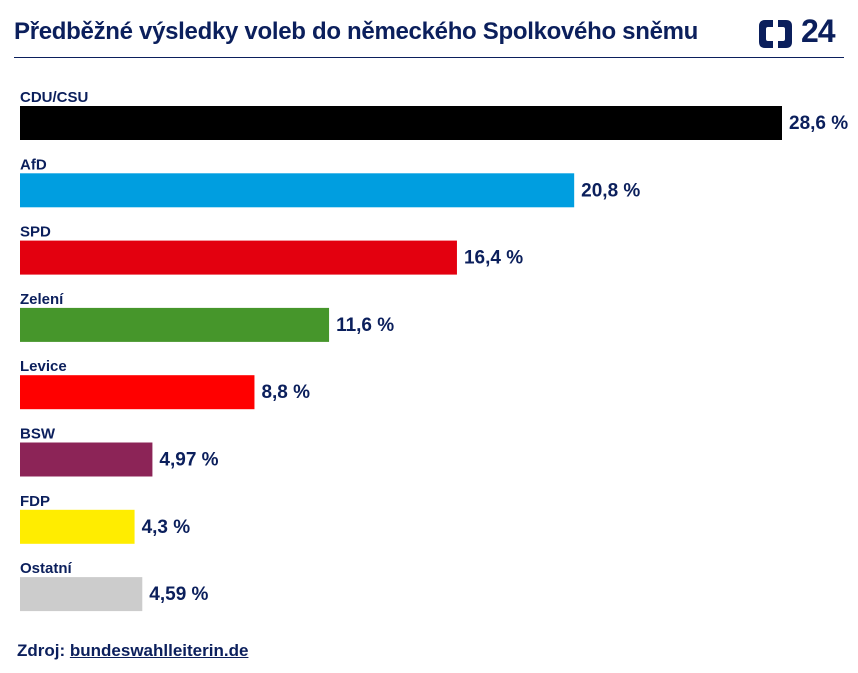 The image size is (858, 673). What do you see at coordinates (493, 258) in the screenshot?
I see `value-label-spd: 16,4 %` at bounding box center [493, 258].